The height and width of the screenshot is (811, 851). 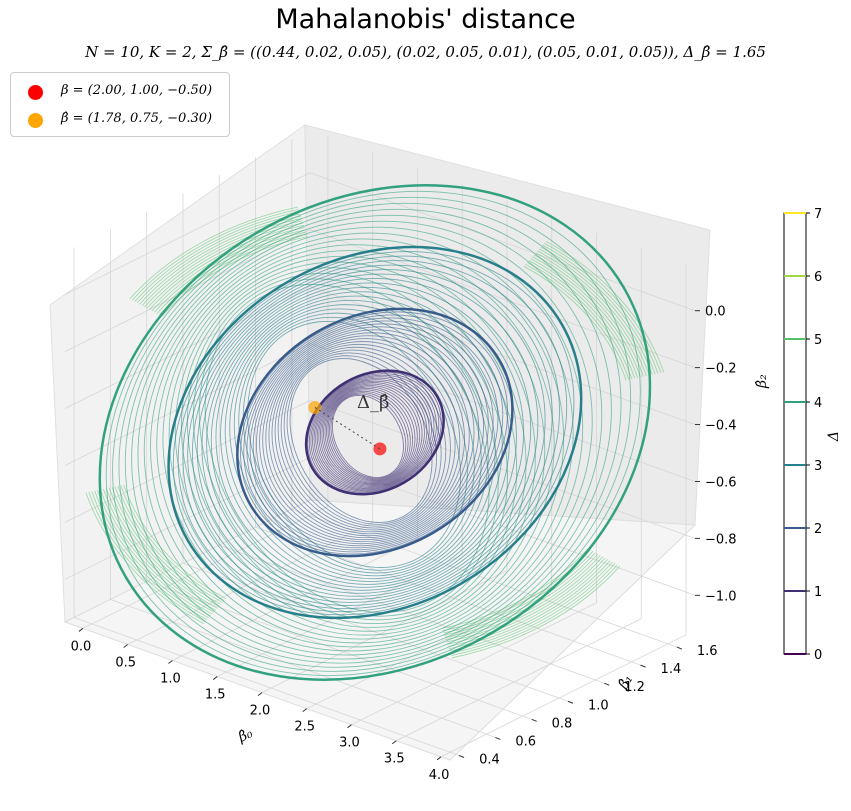 What do you see at coordinates (834, 436) in the screenshot?
I see `colorbar-label: Δ` at bounding box center [834, 436].